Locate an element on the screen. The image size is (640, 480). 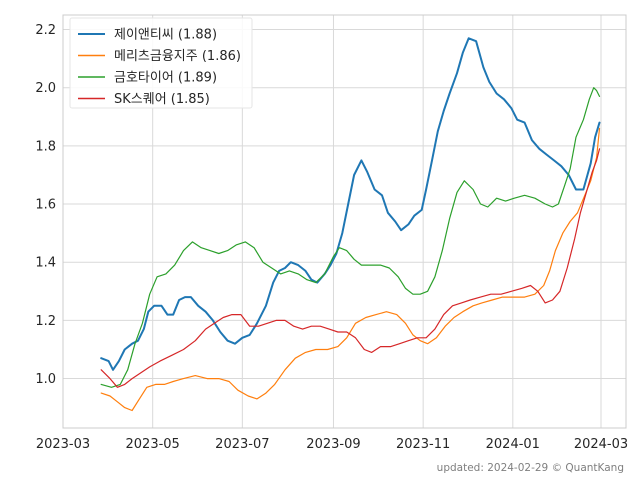
y-tick-label: 1.2 is located at coordinates (45, 321).